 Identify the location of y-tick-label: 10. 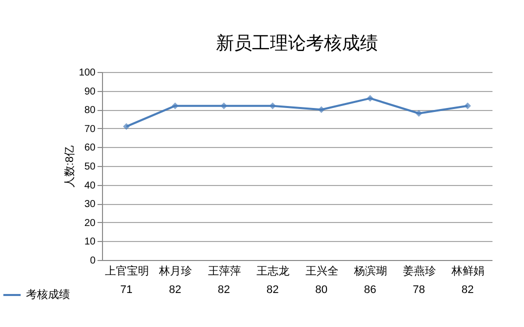
(90, 242).